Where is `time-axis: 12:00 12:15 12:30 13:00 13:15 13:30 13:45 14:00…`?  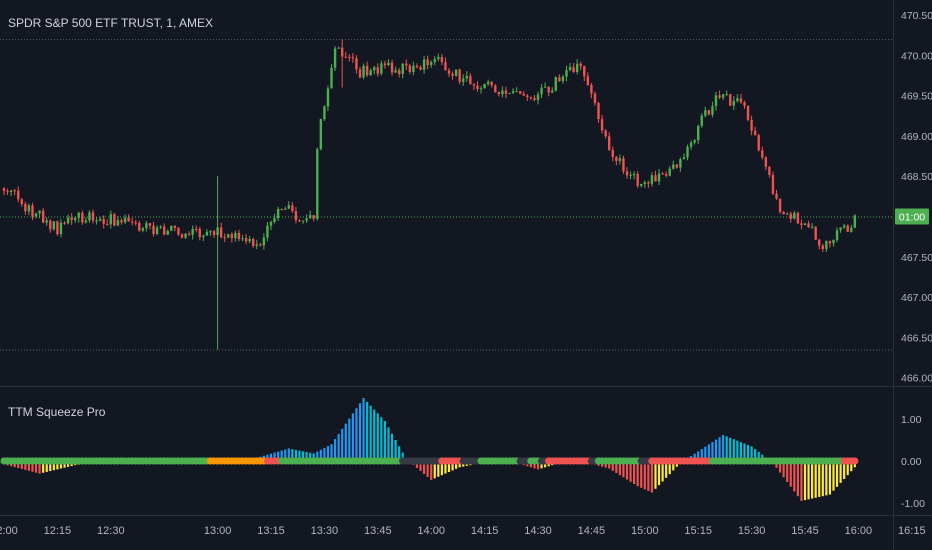
time-axis: 12:00 12:15 12:30 13:00 13:15 13:30 13:45 14:00… is located at coordinates (463, 531).